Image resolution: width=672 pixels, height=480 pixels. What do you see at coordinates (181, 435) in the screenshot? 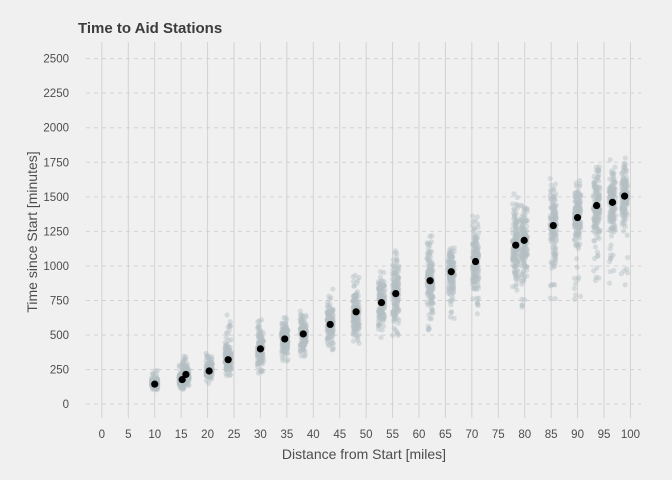
I see `x-tick-label: 15` at bounding box center [181, 435].